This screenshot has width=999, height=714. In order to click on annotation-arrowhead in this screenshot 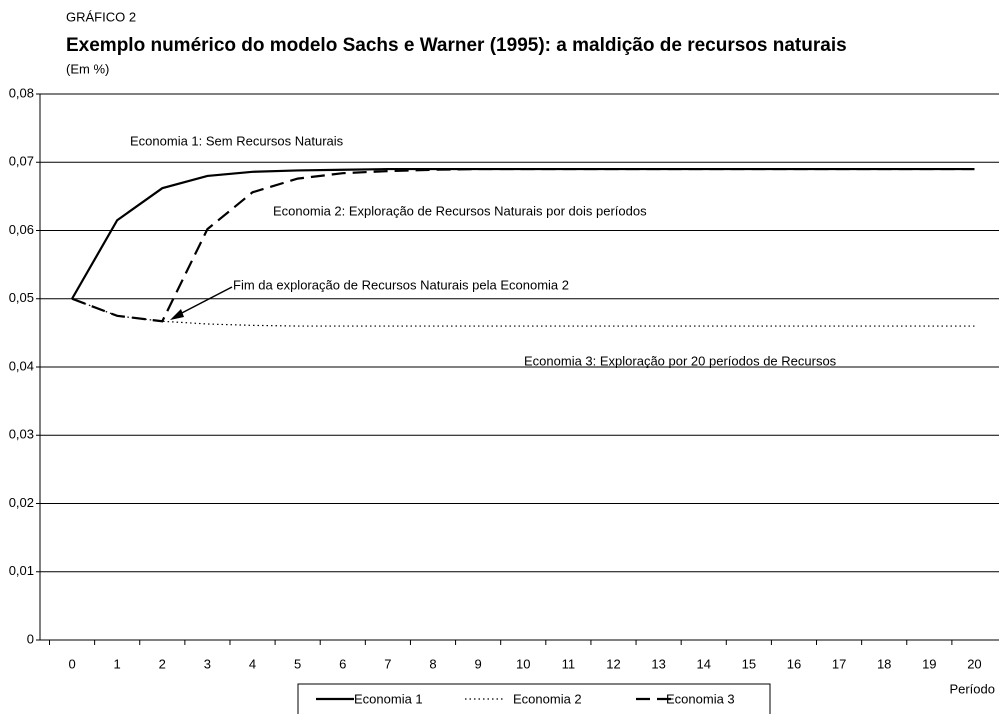, I will do `click(177, 314)`.